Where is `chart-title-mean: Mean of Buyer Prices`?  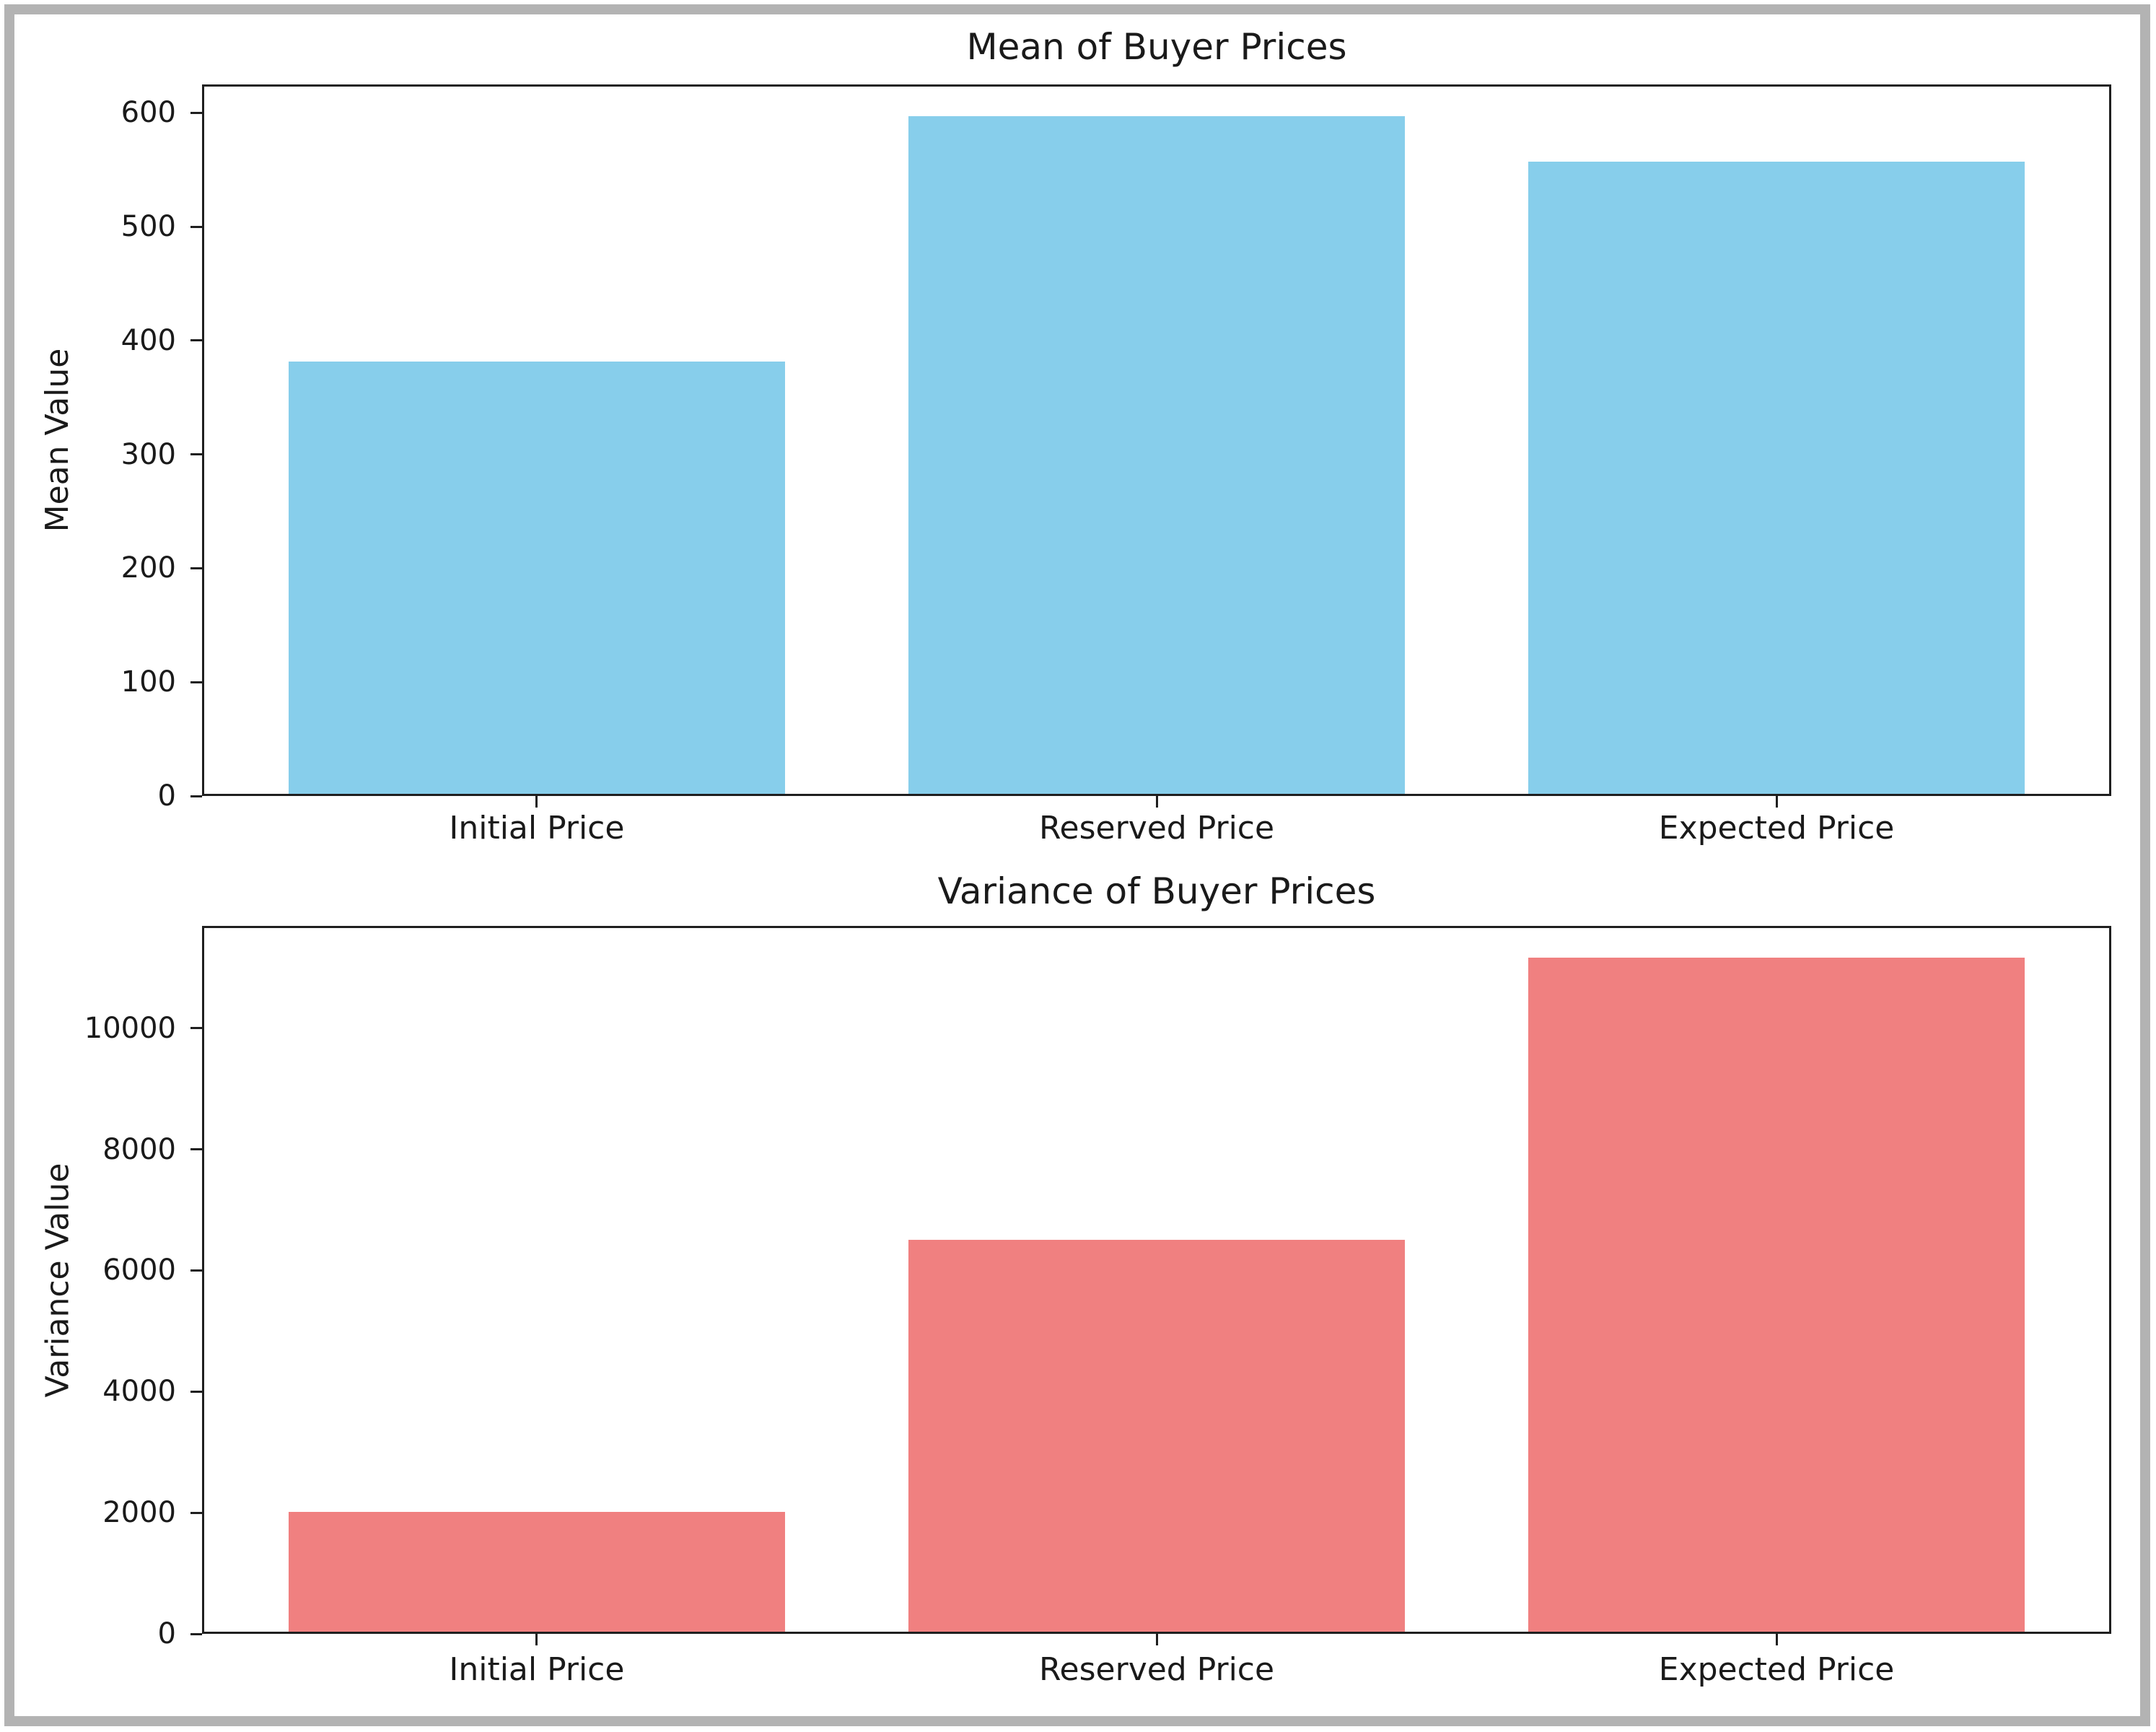
chart-title-mean: Mean of Buyer Prices is located at coordinates (1156, 47).